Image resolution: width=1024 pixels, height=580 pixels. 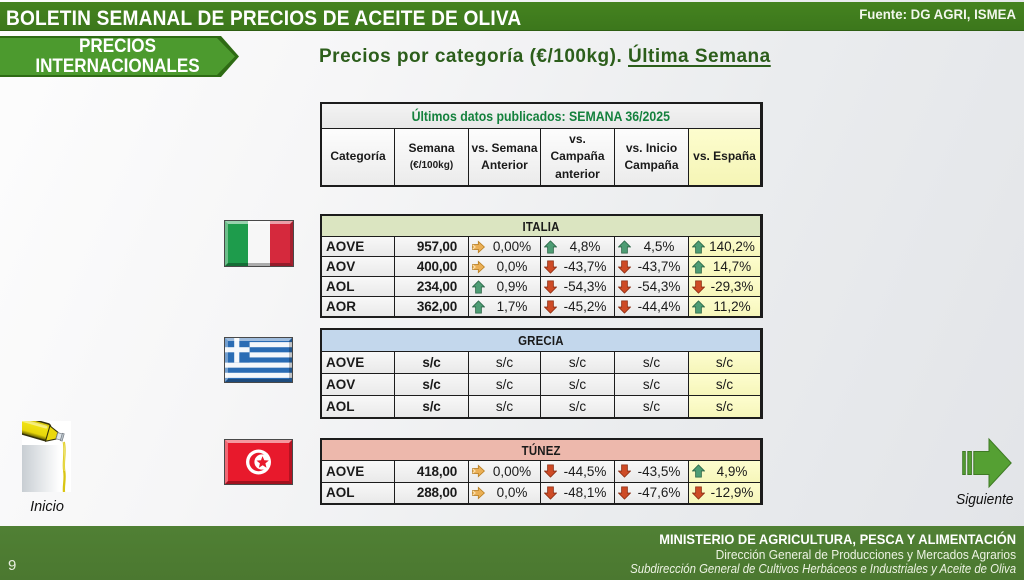 What do you see at coordinates (512, 266) in the screenshot?
I see `pct-value: 0,0%` at bounding box center [512, 266].